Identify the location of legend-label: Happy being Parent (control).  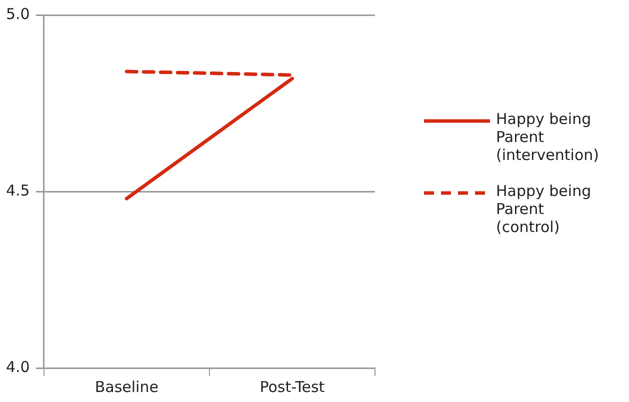
(544, 209).